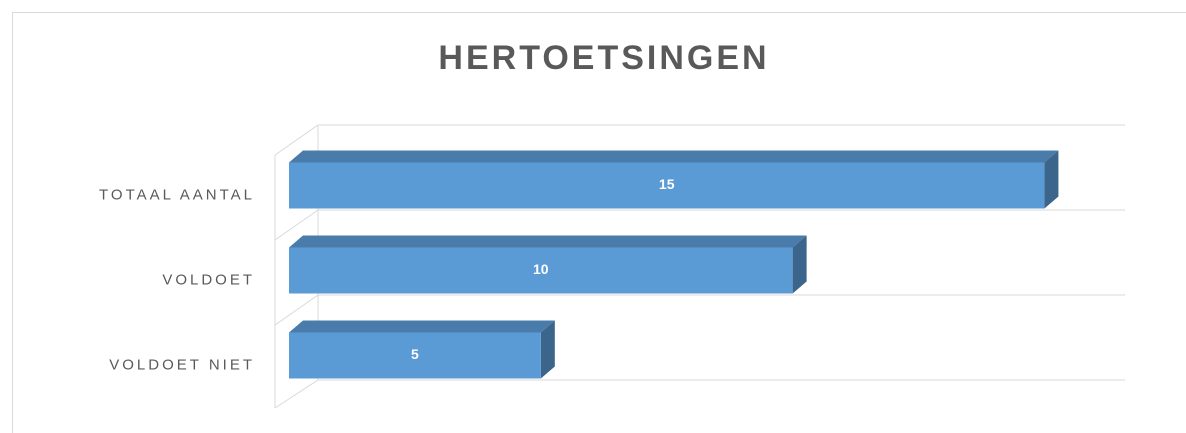  I want to click on value-label: 10, so click(541, 269).